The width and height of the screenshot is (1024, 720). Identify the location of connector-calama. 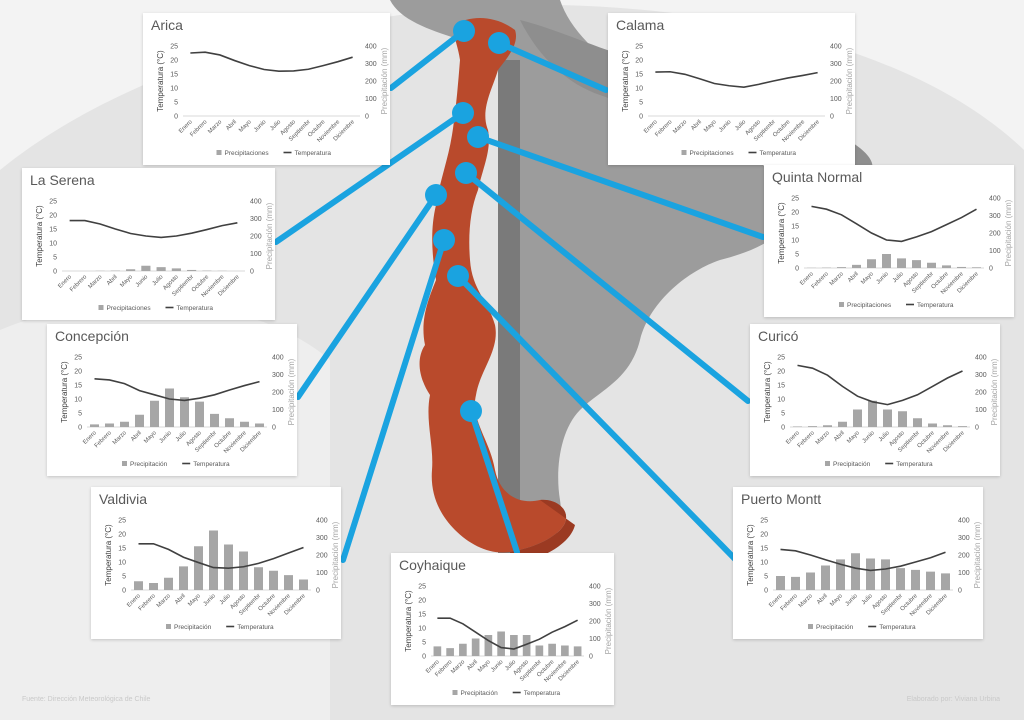
(552, 66).